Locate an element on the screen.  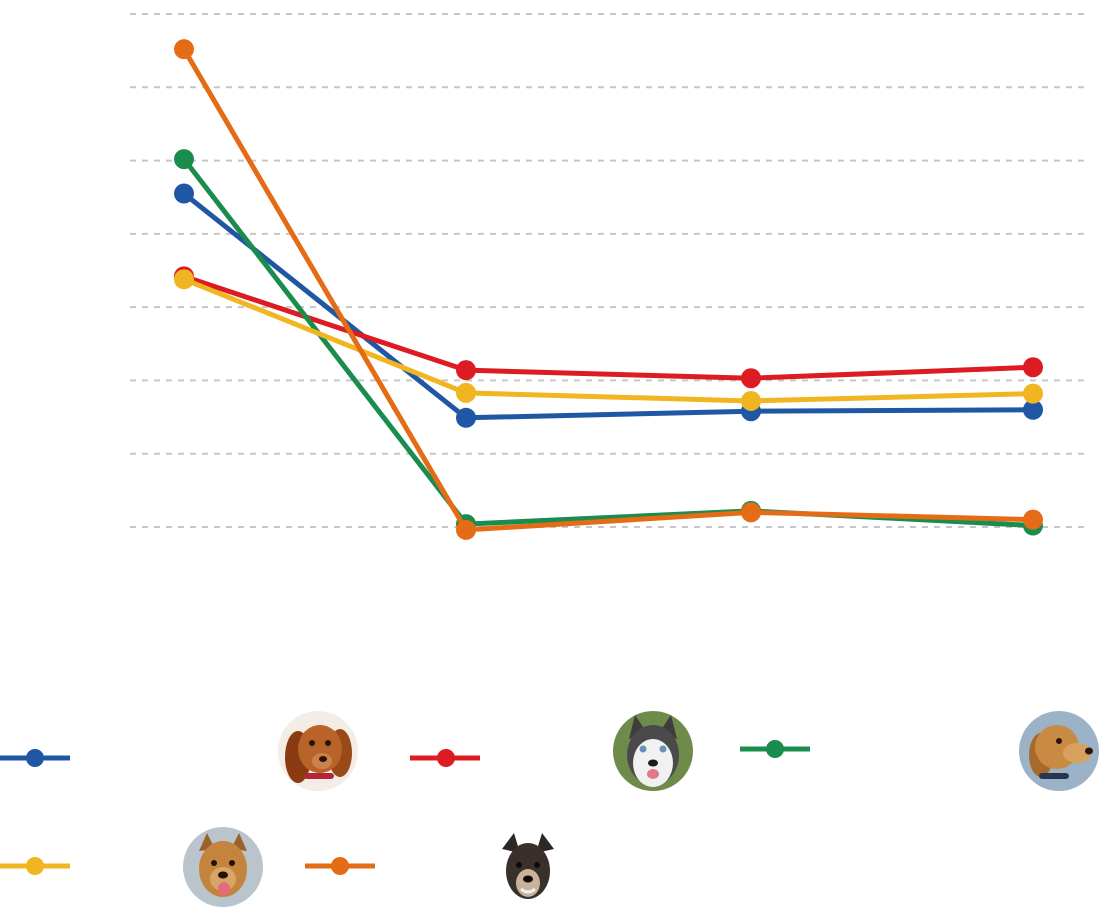
legend-swatch-yellow is located at coordinates (35, 866).